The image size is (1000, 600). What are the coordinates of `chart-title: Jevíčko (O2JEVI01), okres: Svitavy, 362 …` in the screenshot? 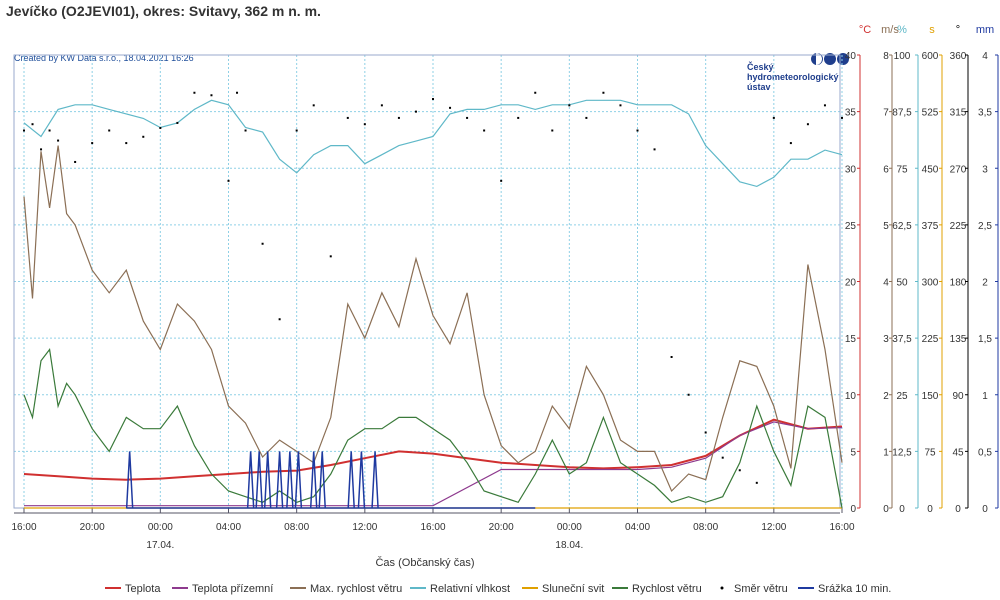 It's located at (163, 11).